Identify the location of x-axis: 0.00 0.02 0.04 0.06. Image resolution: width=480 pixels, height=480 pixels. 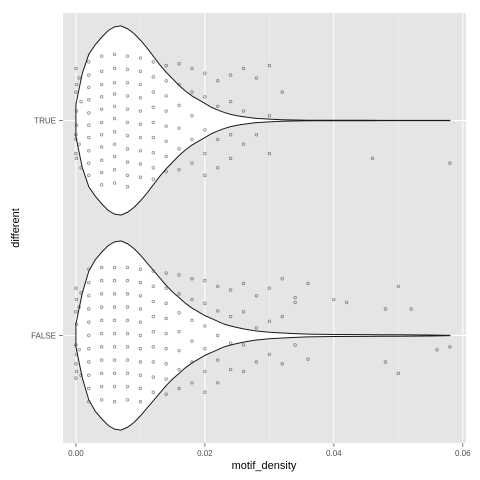
(269, 450).